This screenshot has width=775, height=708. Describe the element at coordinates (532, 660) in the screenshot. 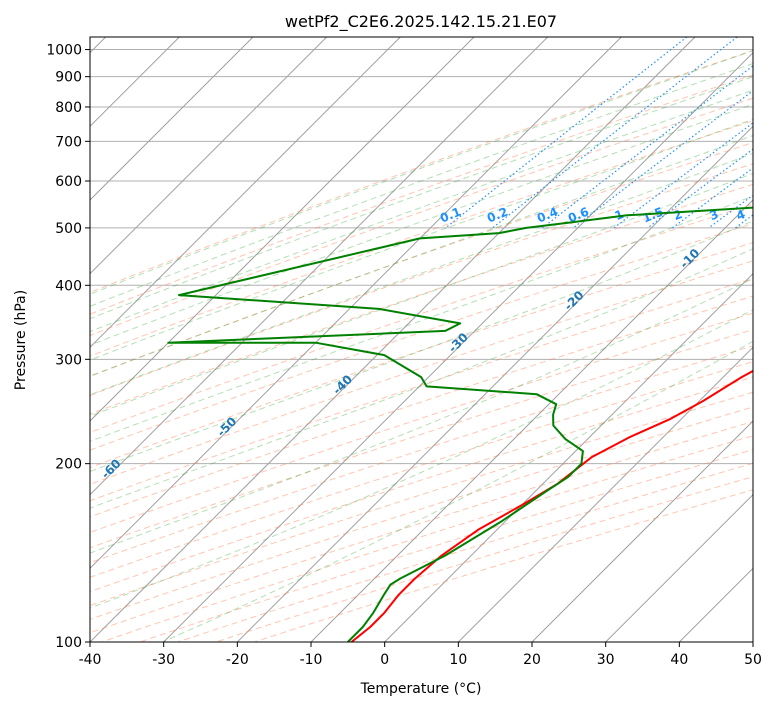

I see `x-tick-label: 20` at that location.